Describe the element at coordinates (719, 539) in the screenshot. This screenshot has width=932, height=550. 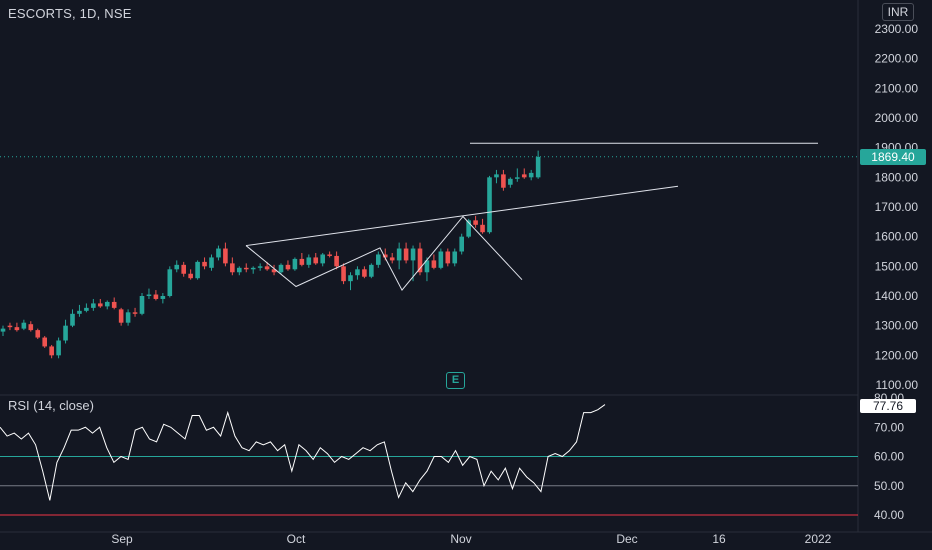
I see `time-tick-label: 16` at that location.